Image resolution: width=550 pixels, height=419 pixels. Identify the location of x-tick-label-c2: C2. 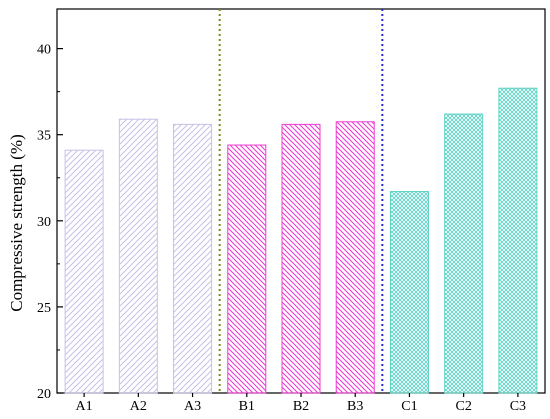
(463, 406).